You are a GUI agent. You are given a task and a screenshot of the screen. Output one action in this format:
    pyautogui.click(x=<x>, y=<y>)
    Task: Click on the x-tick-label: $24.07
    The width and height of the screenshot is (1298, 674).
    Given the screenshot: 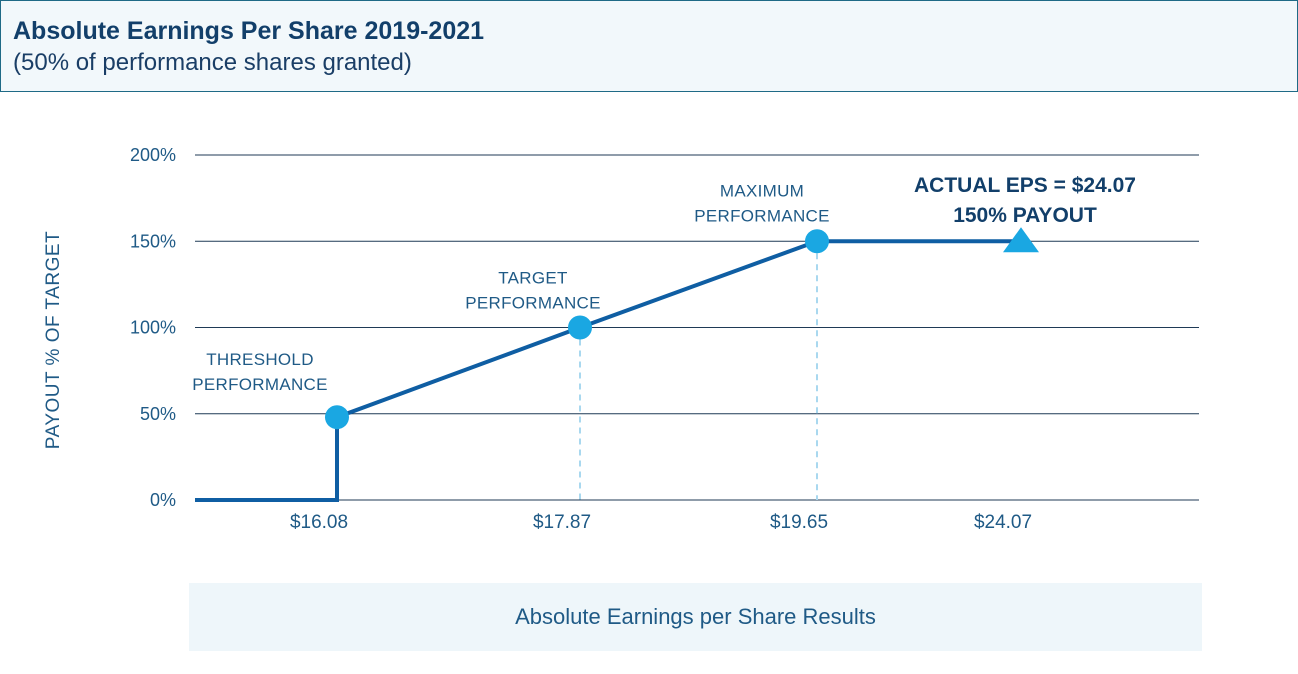 What is the action you would take?
    pyautogui.click(x=1003, y=522)
    